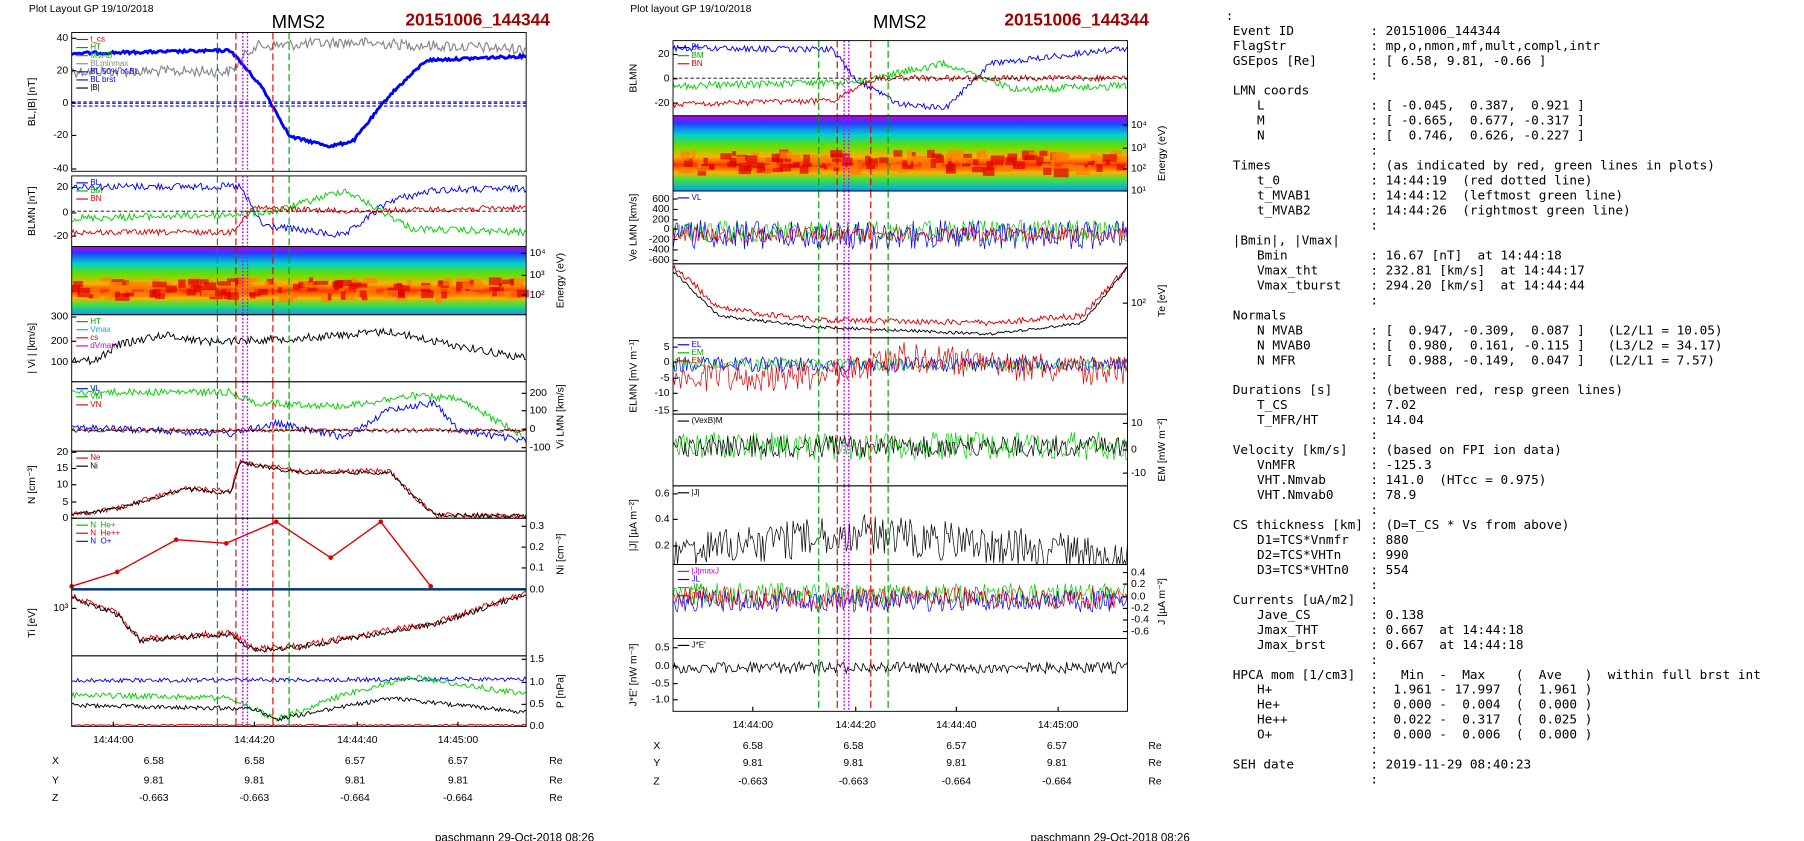  What do you see at coordinates (1294, 599) in the screenshot?
I see `listing-heading: Currents [uA/m2]` at bounding box center [1294, 599].